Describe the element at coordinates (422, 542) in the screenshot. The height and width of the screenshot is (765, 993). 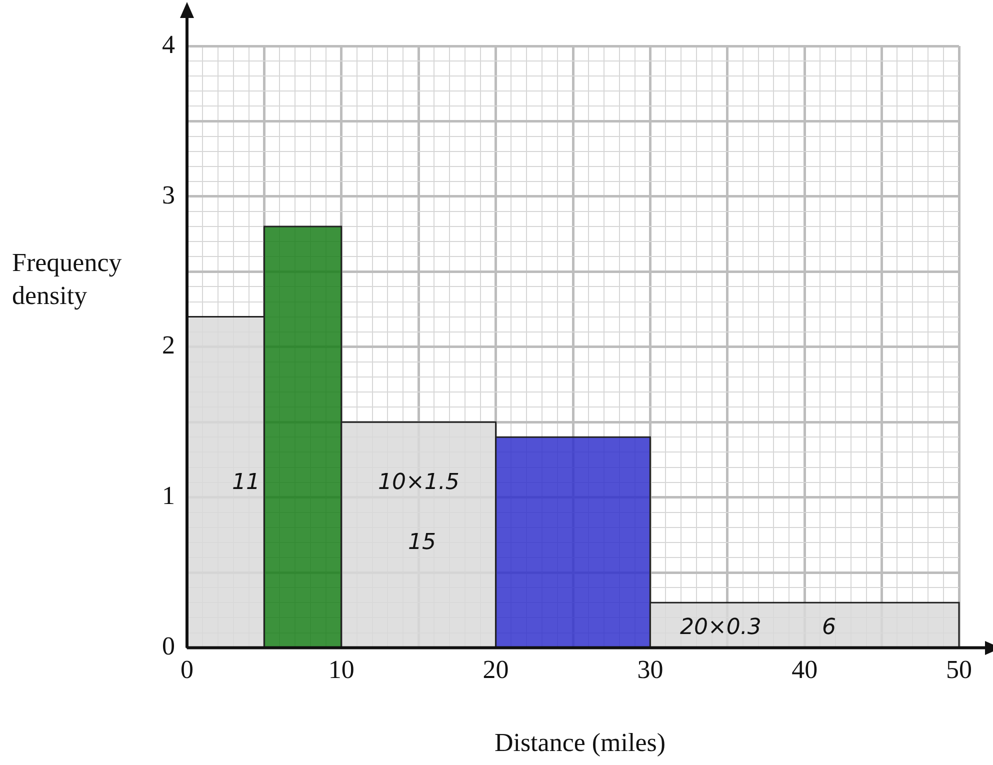
I see `annotation: 15` at that location.